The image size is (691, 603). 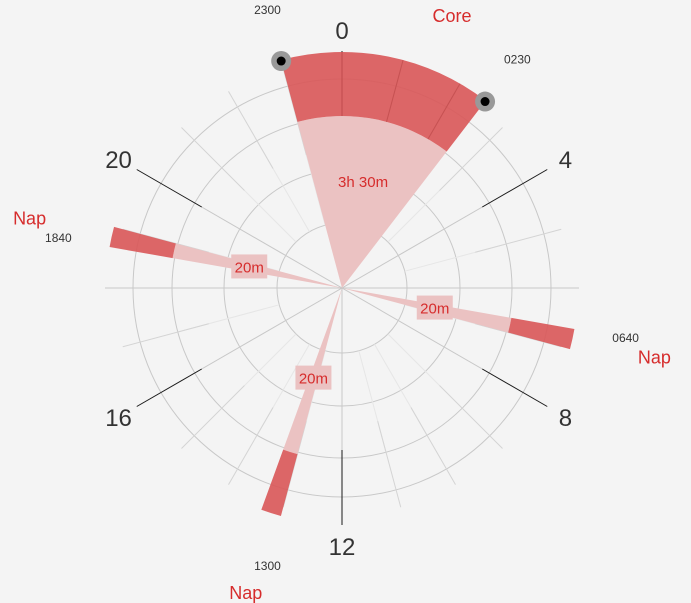 I want to click on hour-label-12: 12, so click(x=342, y=547).